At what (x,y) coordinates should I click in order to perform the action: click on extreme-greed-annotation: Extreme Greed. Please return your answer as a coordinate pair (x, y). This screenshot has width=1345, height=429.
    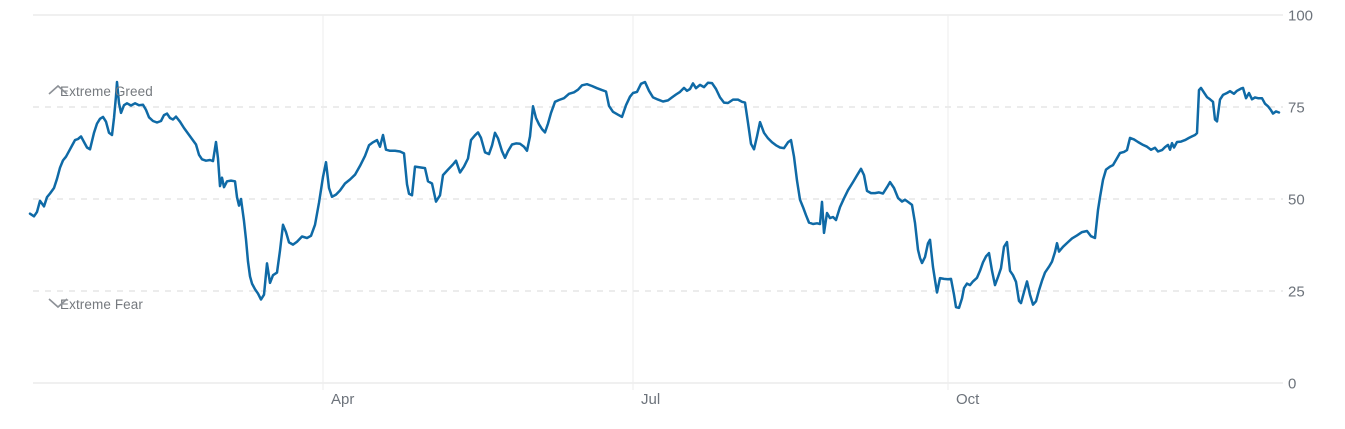
    Looking at the image, I should click on (100, 91).